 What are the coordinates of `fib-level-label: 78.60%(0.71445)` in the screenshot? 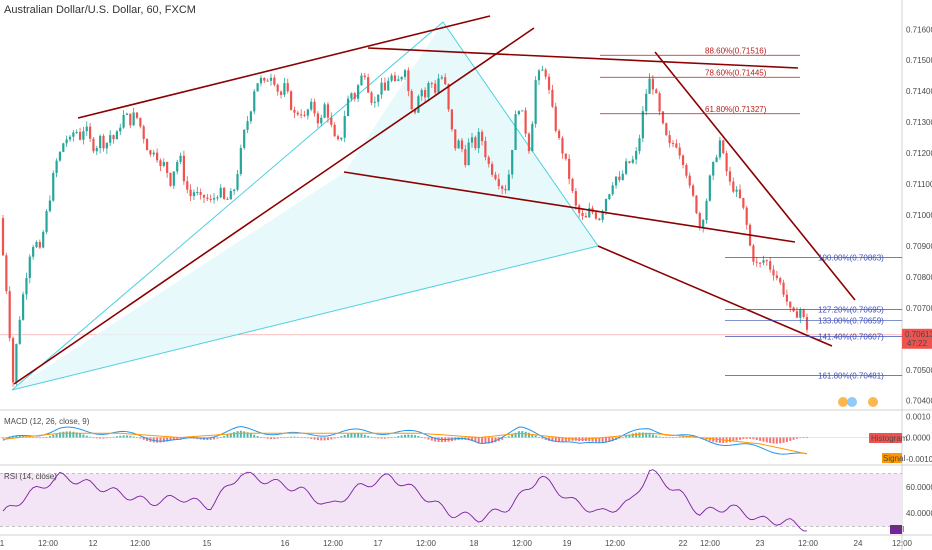 It's located at (736, 72).